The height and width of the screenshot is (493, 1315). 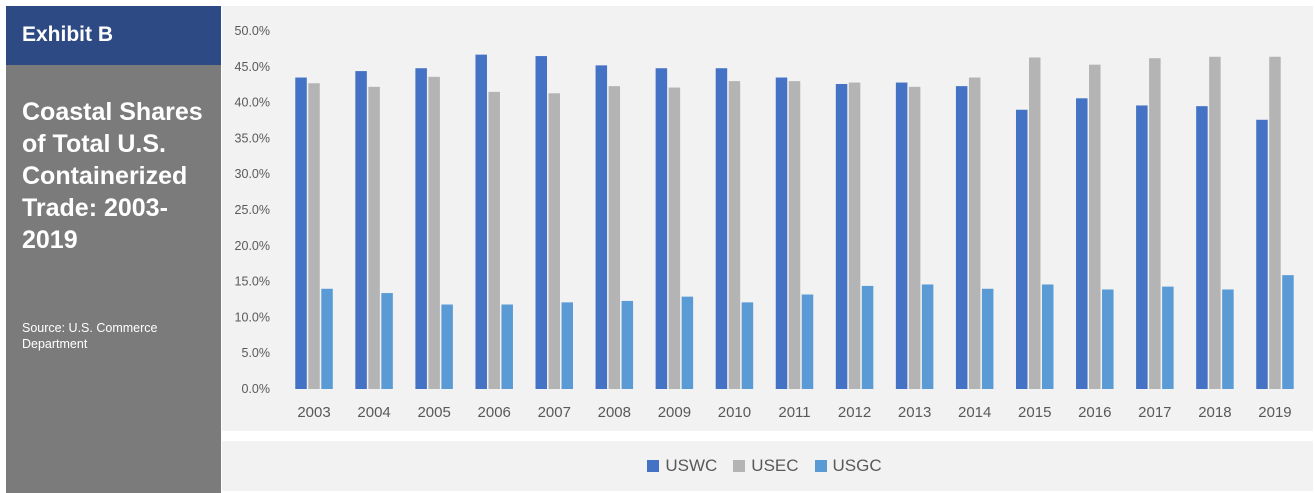 What do you see at coordinates (1215, 222) in the screenshot?
I see `bar-usec-2018` at bounding box center [1215, 222].